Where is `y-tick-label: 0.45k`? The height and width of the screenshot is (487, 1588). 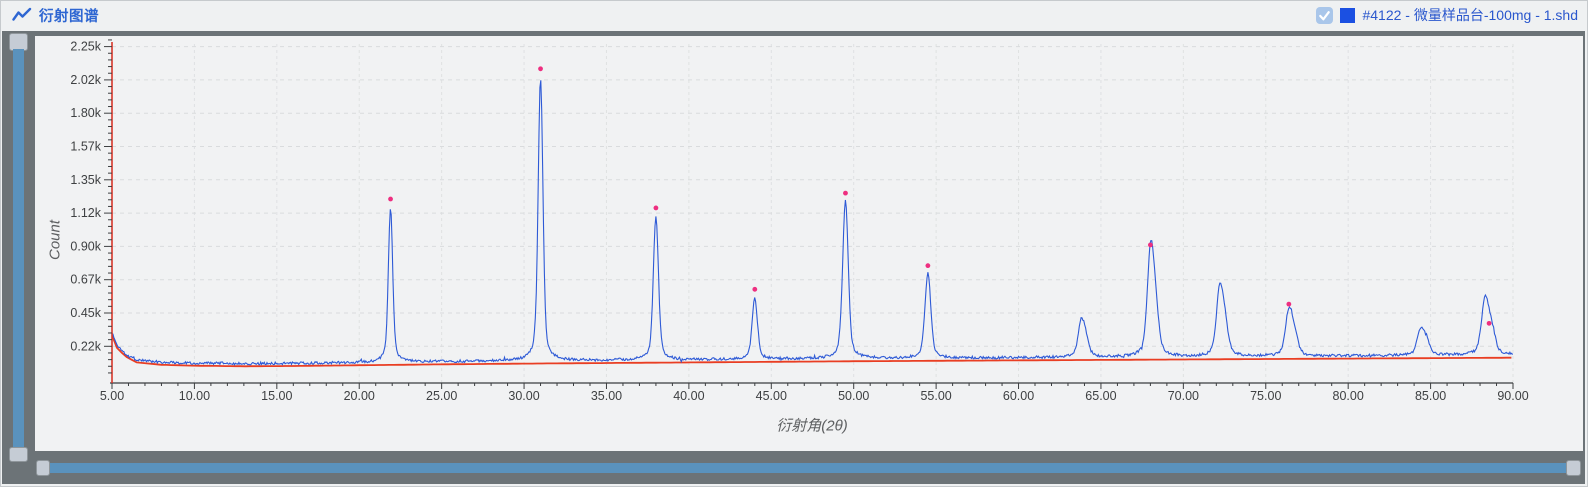
y-tick-label: 0.45k is located at coordinates (85, 313).